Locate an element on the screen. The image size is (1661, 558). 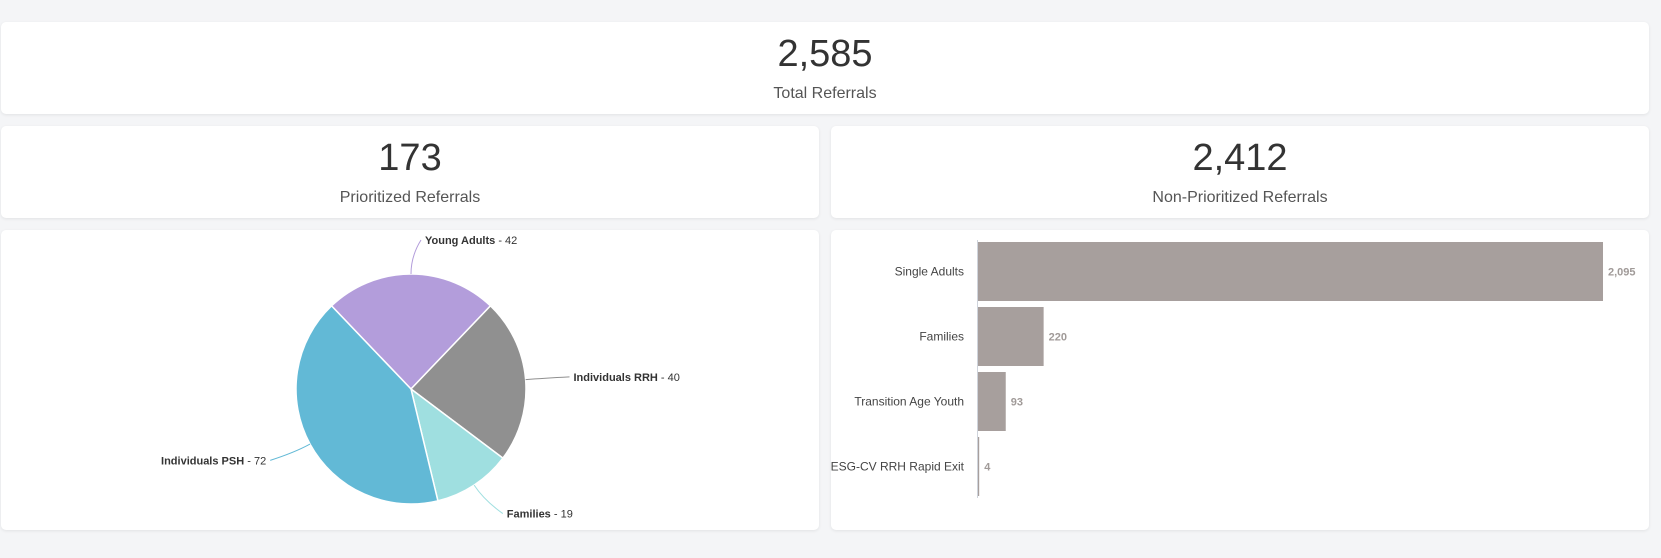
pie-slice-individuals-psh is located at coordinates (367, 404).